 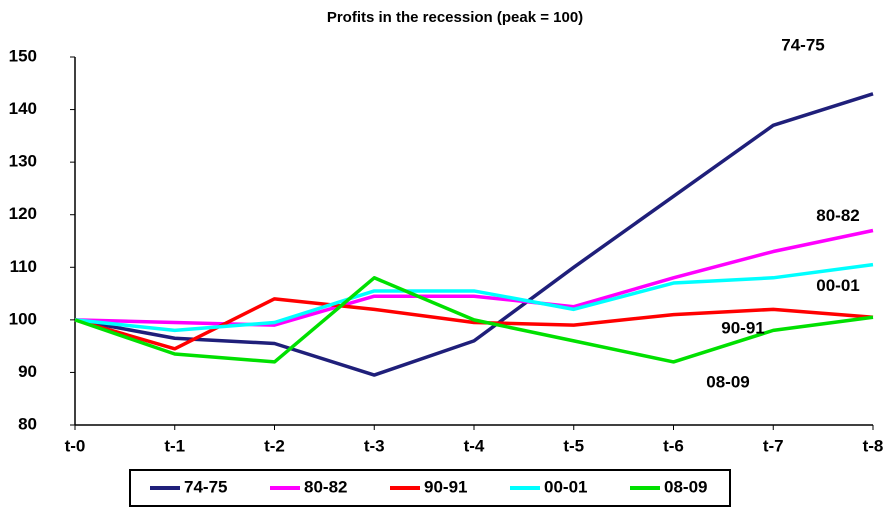 What do you see at coordinates (27, 423) in the screenshot?
I see `y-tick-label: 80` at bounding box center [27, 423].